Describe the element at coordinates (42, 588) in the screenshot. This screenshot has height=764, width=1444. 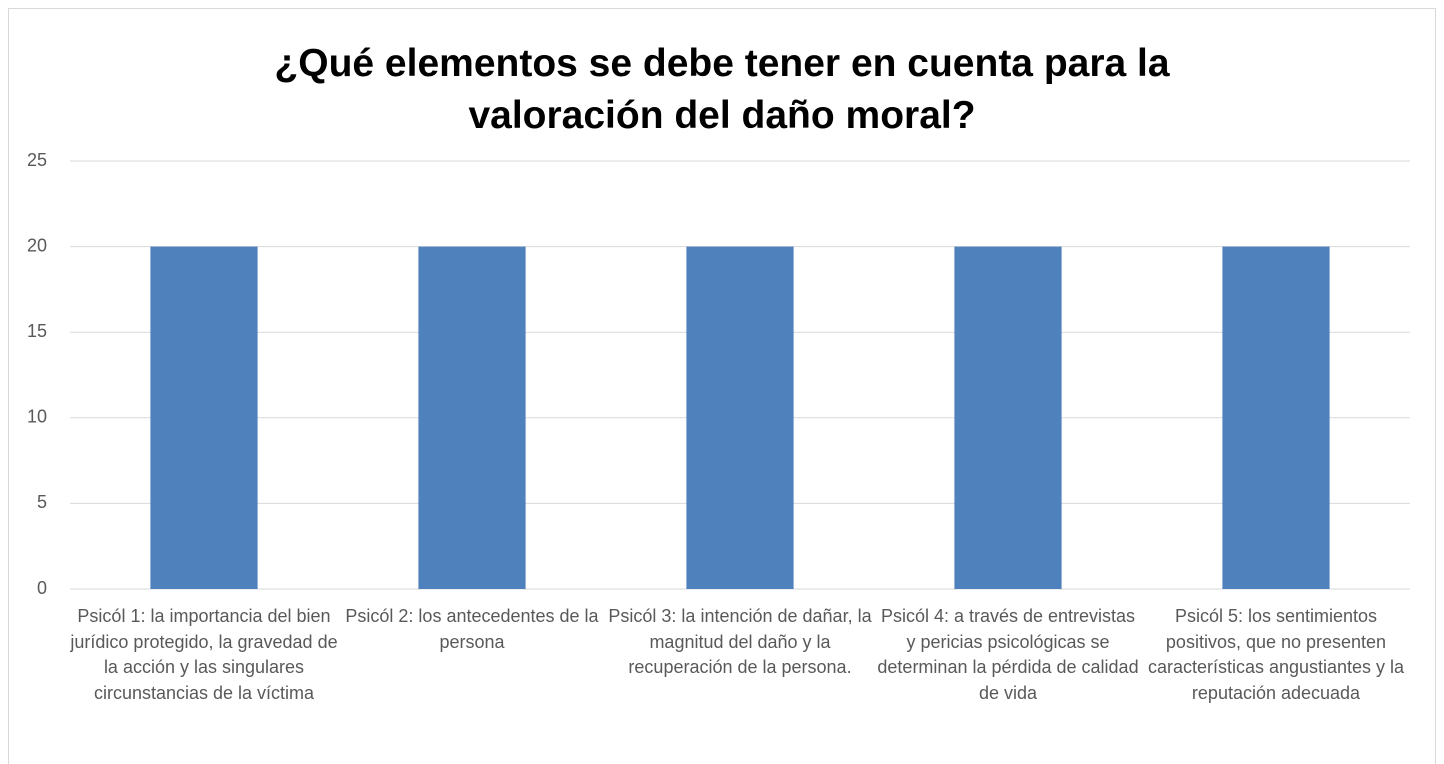
I see `y-tick-label: 0` at that location.